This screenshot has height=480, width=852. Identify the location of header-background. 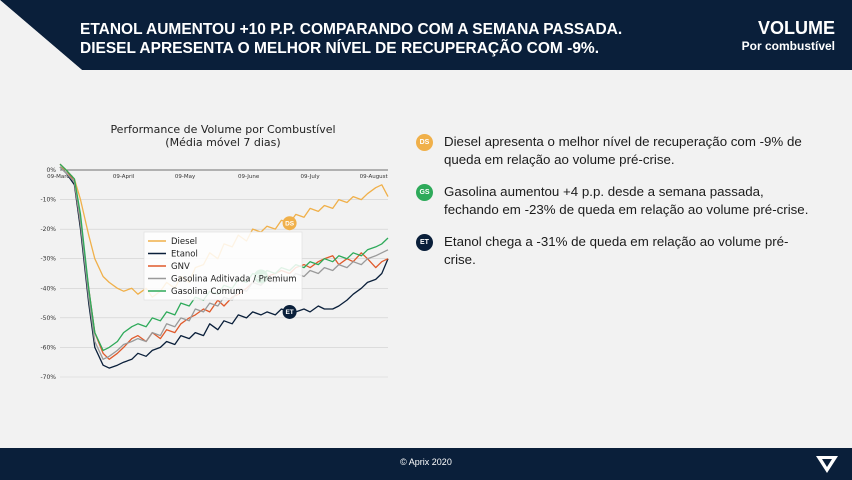
(426, 35).